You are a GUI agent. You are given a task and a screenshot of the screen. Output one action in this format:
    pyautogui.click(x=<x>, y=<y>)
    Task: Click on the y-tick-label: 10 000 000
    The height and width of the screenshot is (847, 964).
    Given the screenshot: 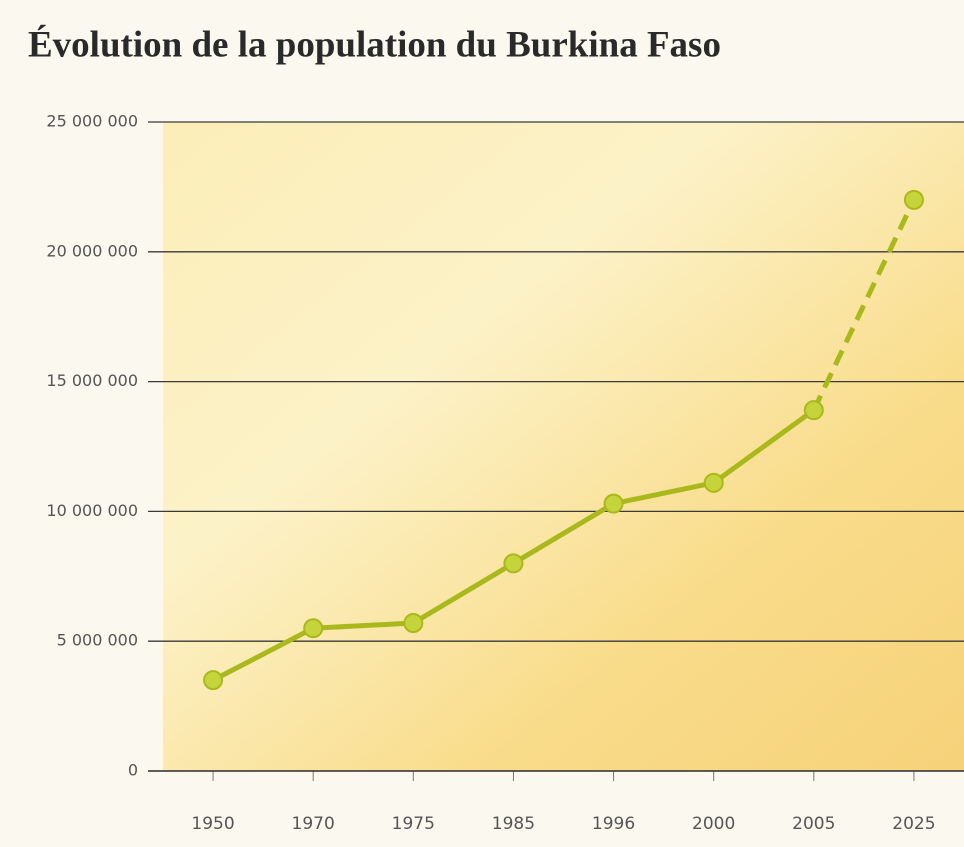 What is the action you would take?
    pyautogui.click(x=92, y=510)
    